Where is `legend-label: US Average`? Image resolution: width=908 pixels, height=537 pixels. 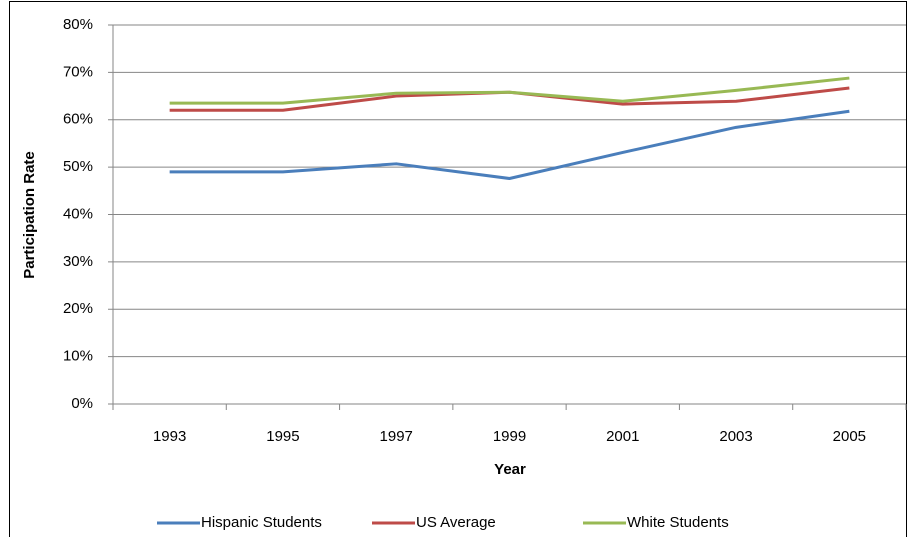 legend-label: US Average is located at coordinates (456, 522).